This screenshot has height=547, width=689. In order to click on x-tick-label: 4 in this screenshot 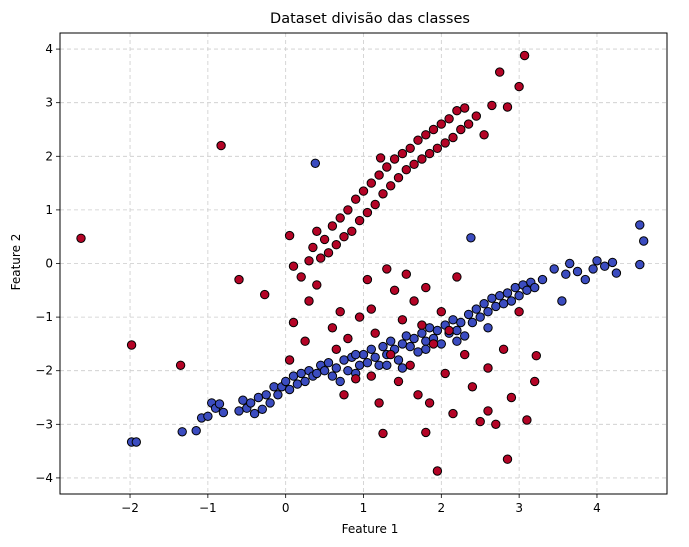, I will do `click(597, 508)`.